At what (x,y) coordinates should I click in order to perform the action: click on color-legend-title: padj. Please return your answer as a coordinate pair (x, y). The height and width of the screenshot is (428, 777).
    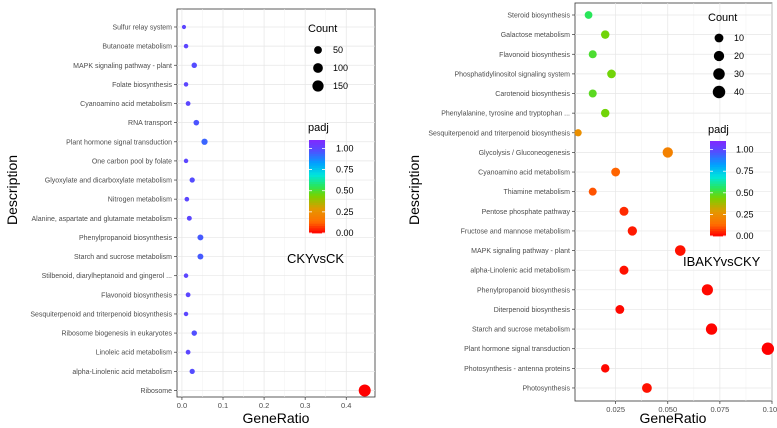
    Looking at the image, I should click on (718, 130).